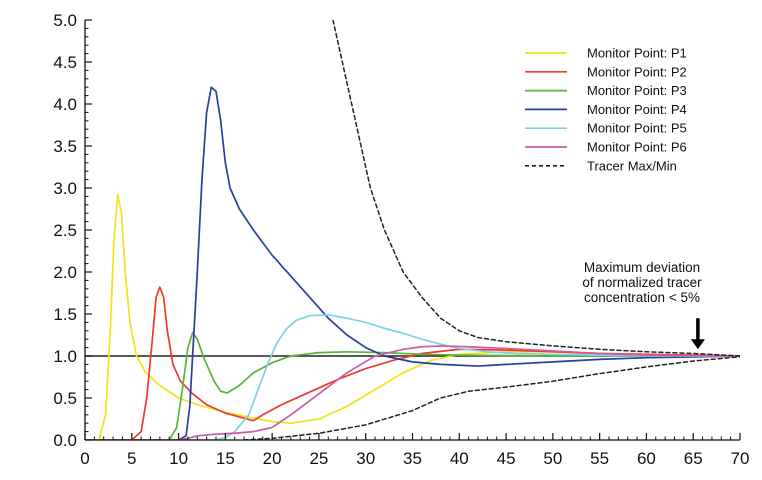  I want to click on annotation-text: Maximum deviation, so click(642, 267).